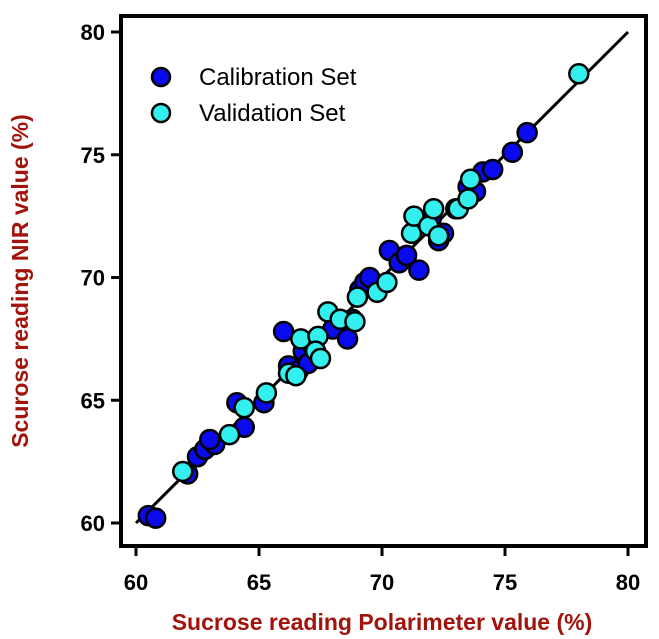  I want to click on x-tick-label: 75, so click(505, 582).